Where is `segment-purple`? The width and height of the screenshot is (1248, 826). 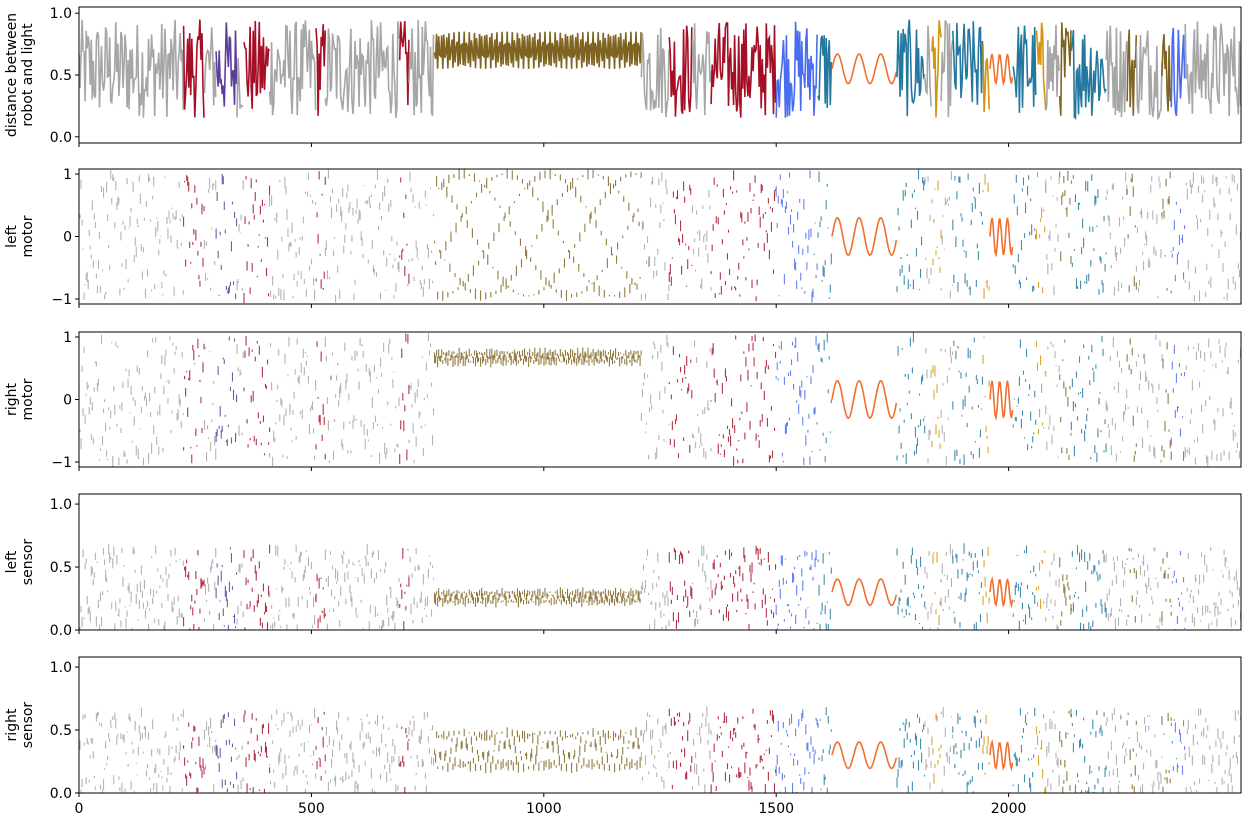
segment-purple is located at coordinates (226, 64).